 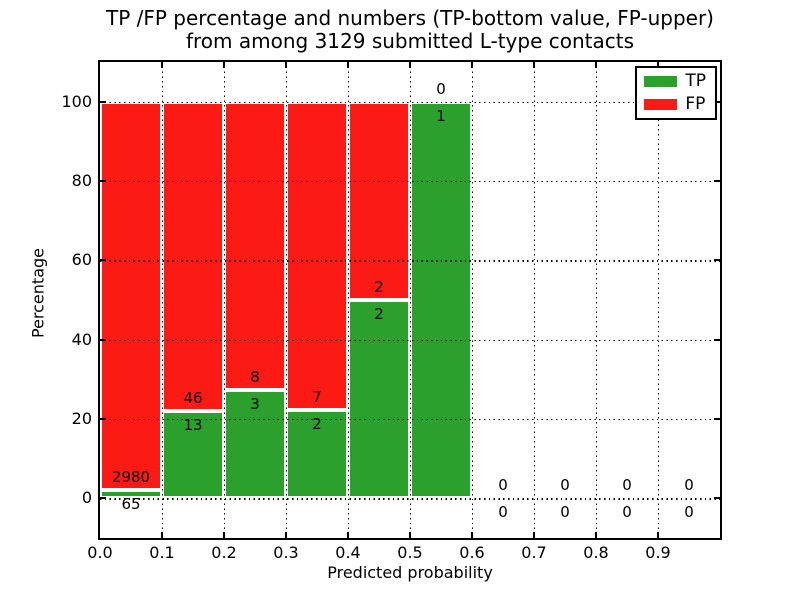 What do you see at coordinates (534, 552) in the screenshot?
I see `x-tick-label: 0.7` at bounding box center [534, 552].